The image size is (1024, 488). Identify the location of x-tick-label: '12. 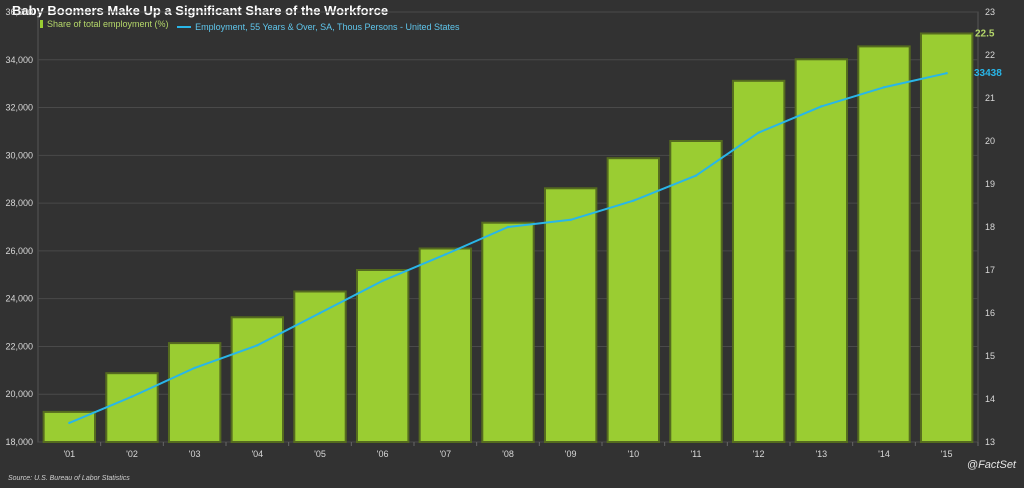
(759, 454).